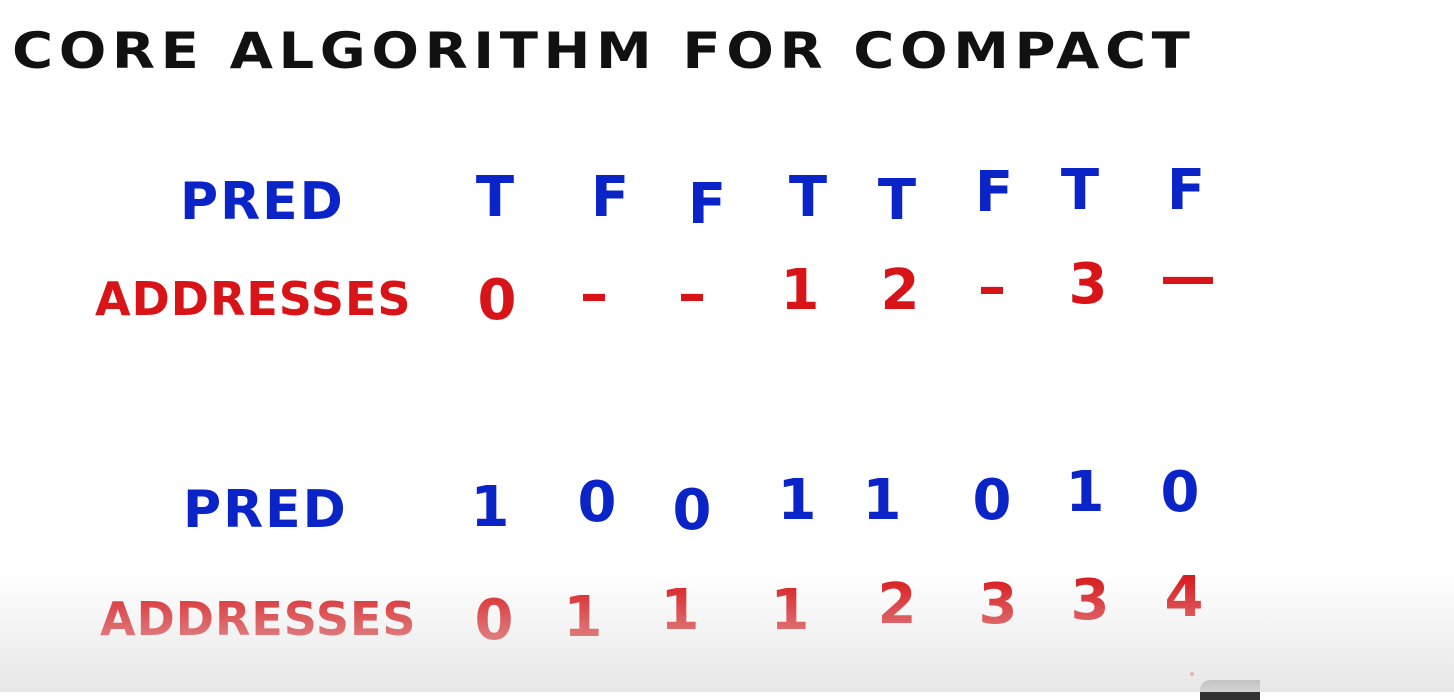  Describe the element at coordinates (1188, 277) in the screenshot. I see `address-value: —` at that location.